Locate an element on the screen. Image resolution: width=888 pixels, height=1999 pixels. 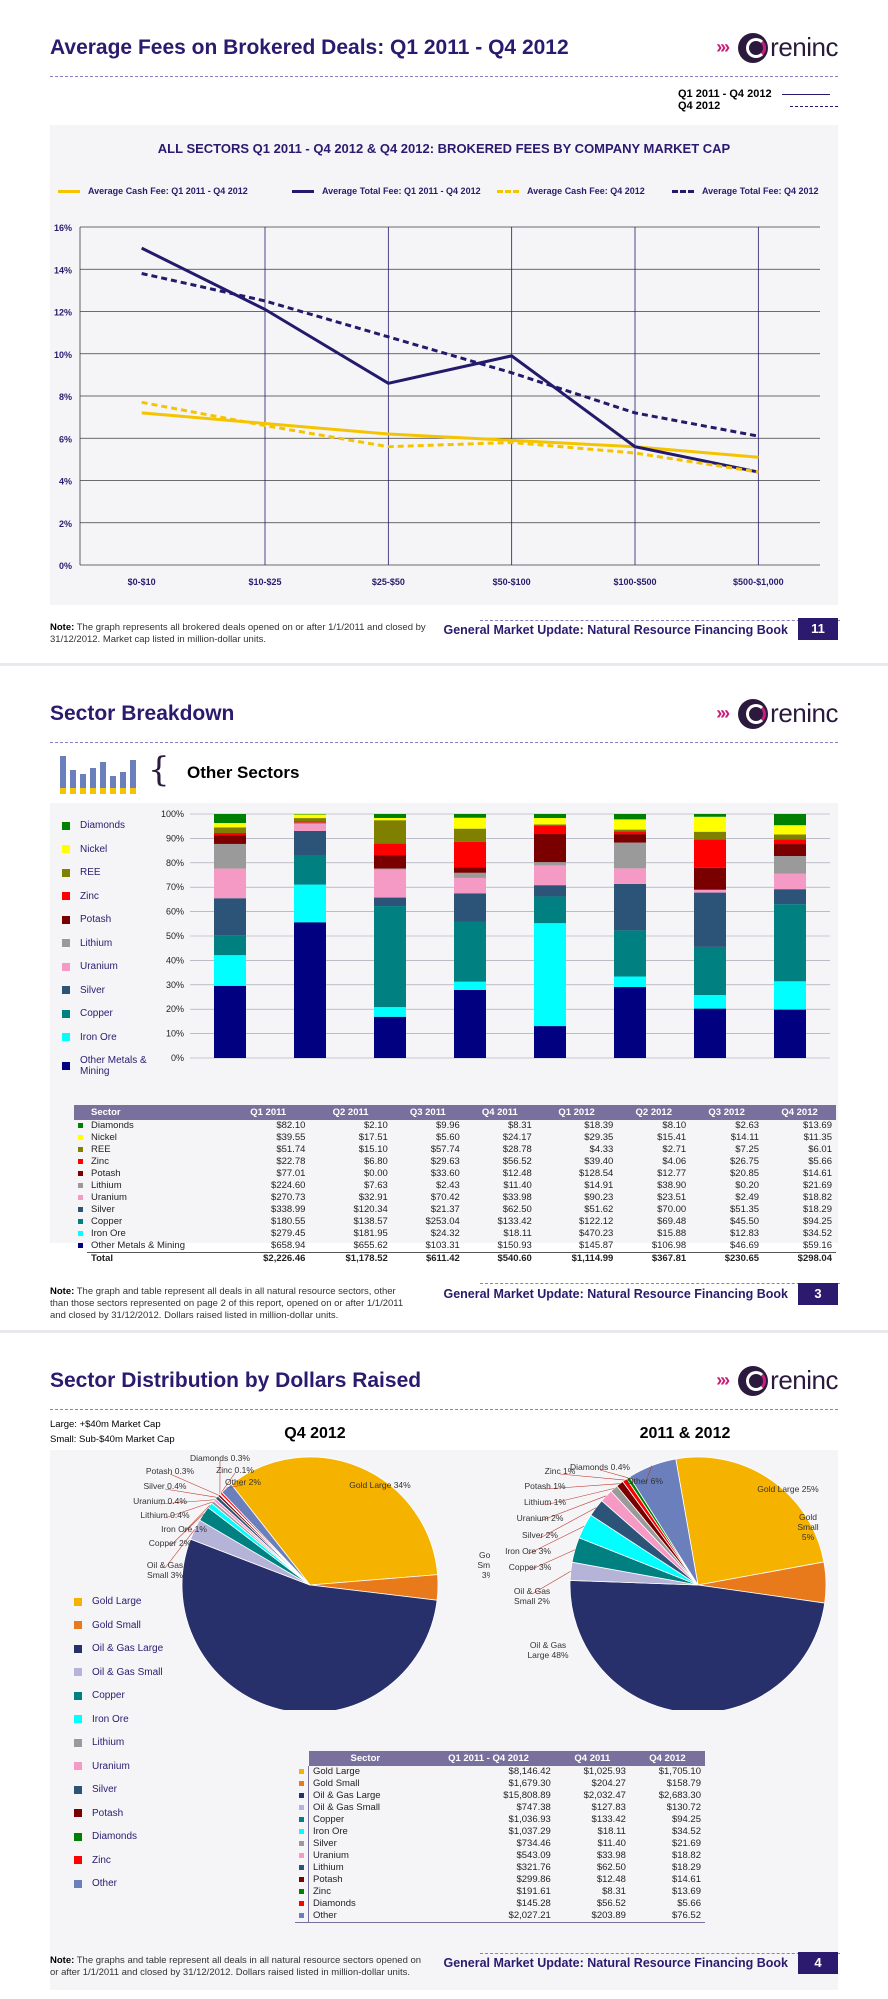
legend-label: Iron Ore is located at coordinates (110, 1719).